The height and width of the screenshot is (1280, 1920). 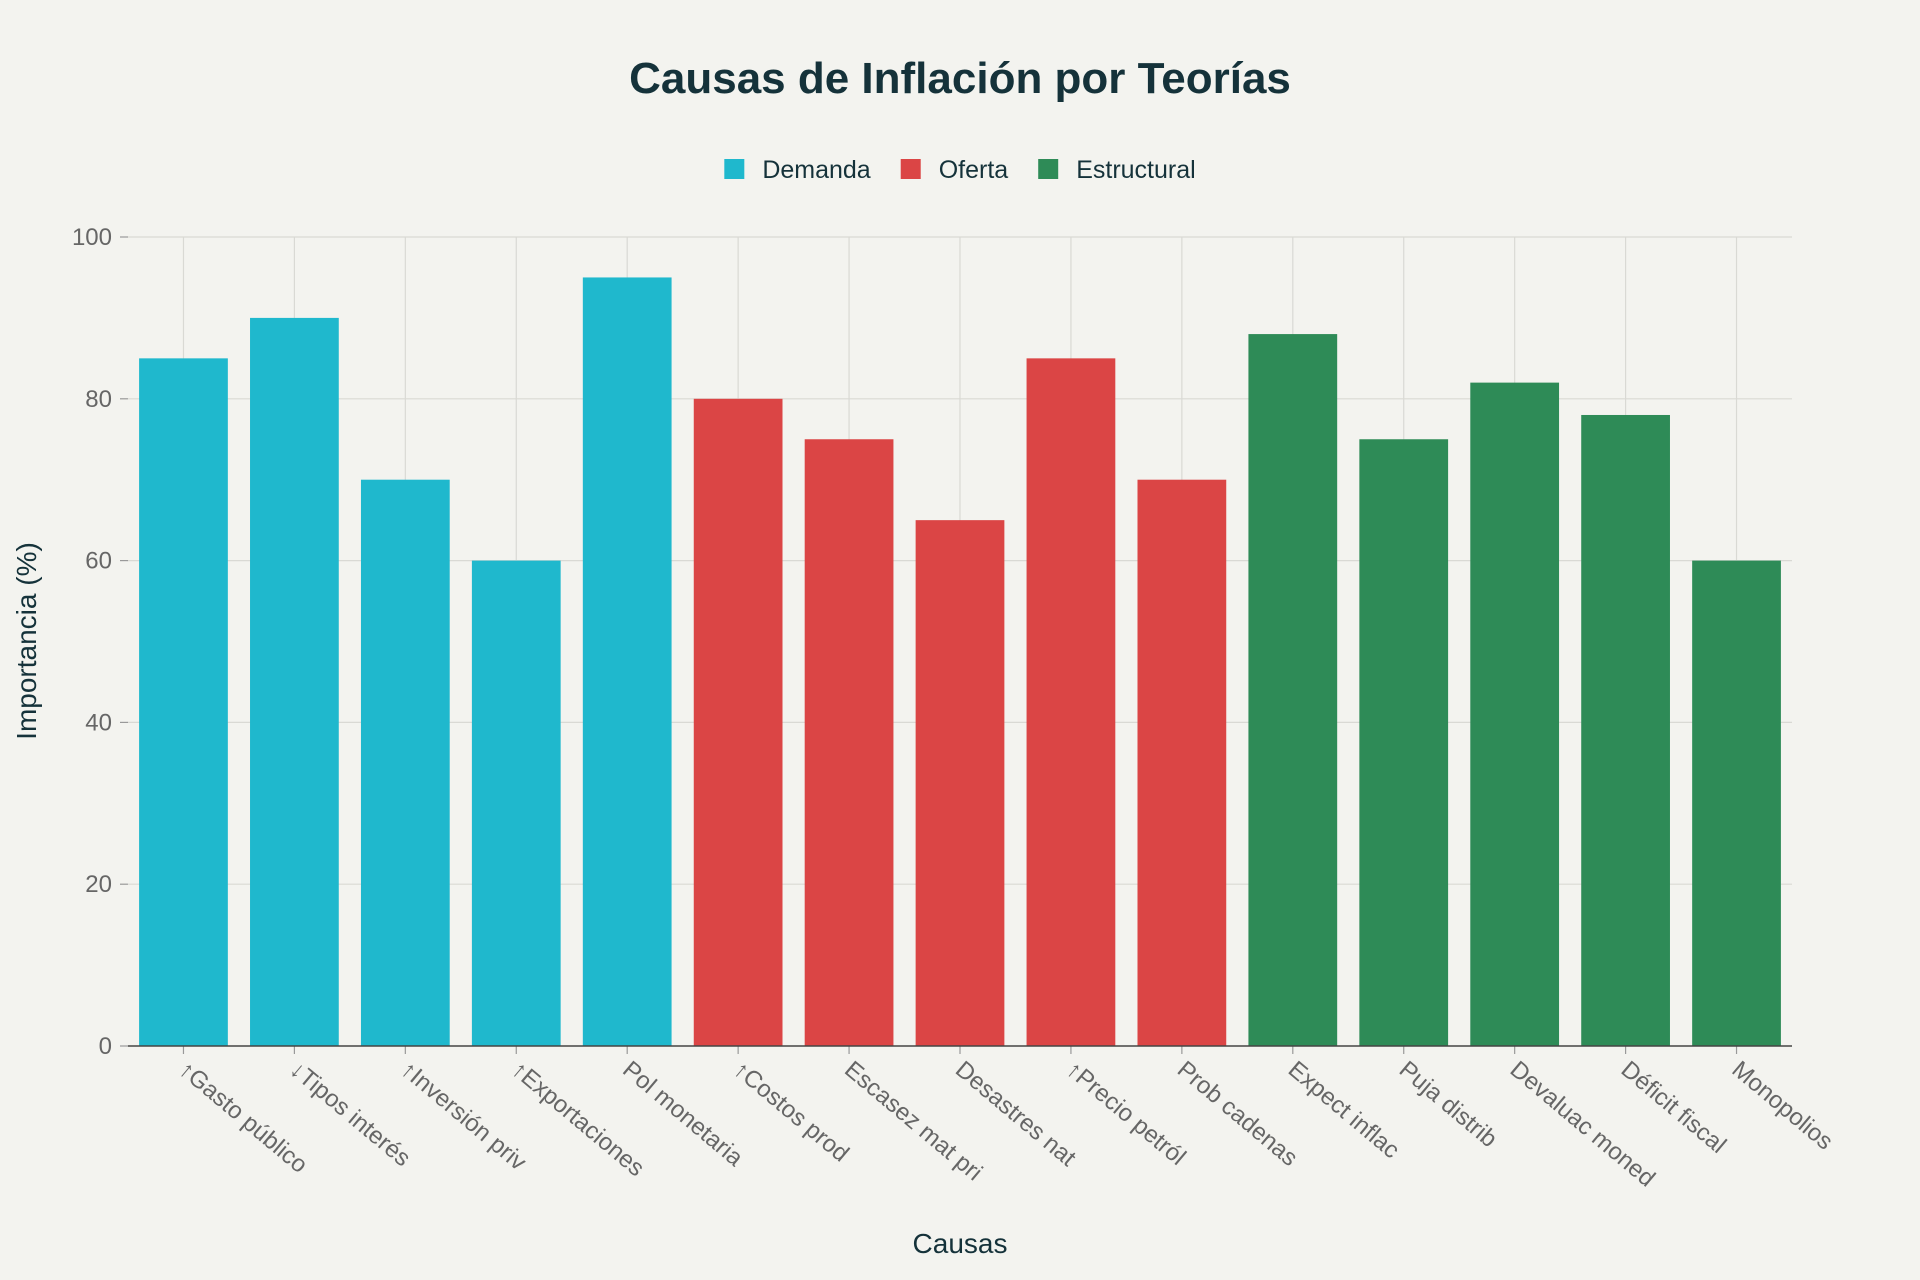 What do you see at coordinates (92, 237) in the screenshot?
I see `y-tick-label: 100` at bounding box center [92, 237].